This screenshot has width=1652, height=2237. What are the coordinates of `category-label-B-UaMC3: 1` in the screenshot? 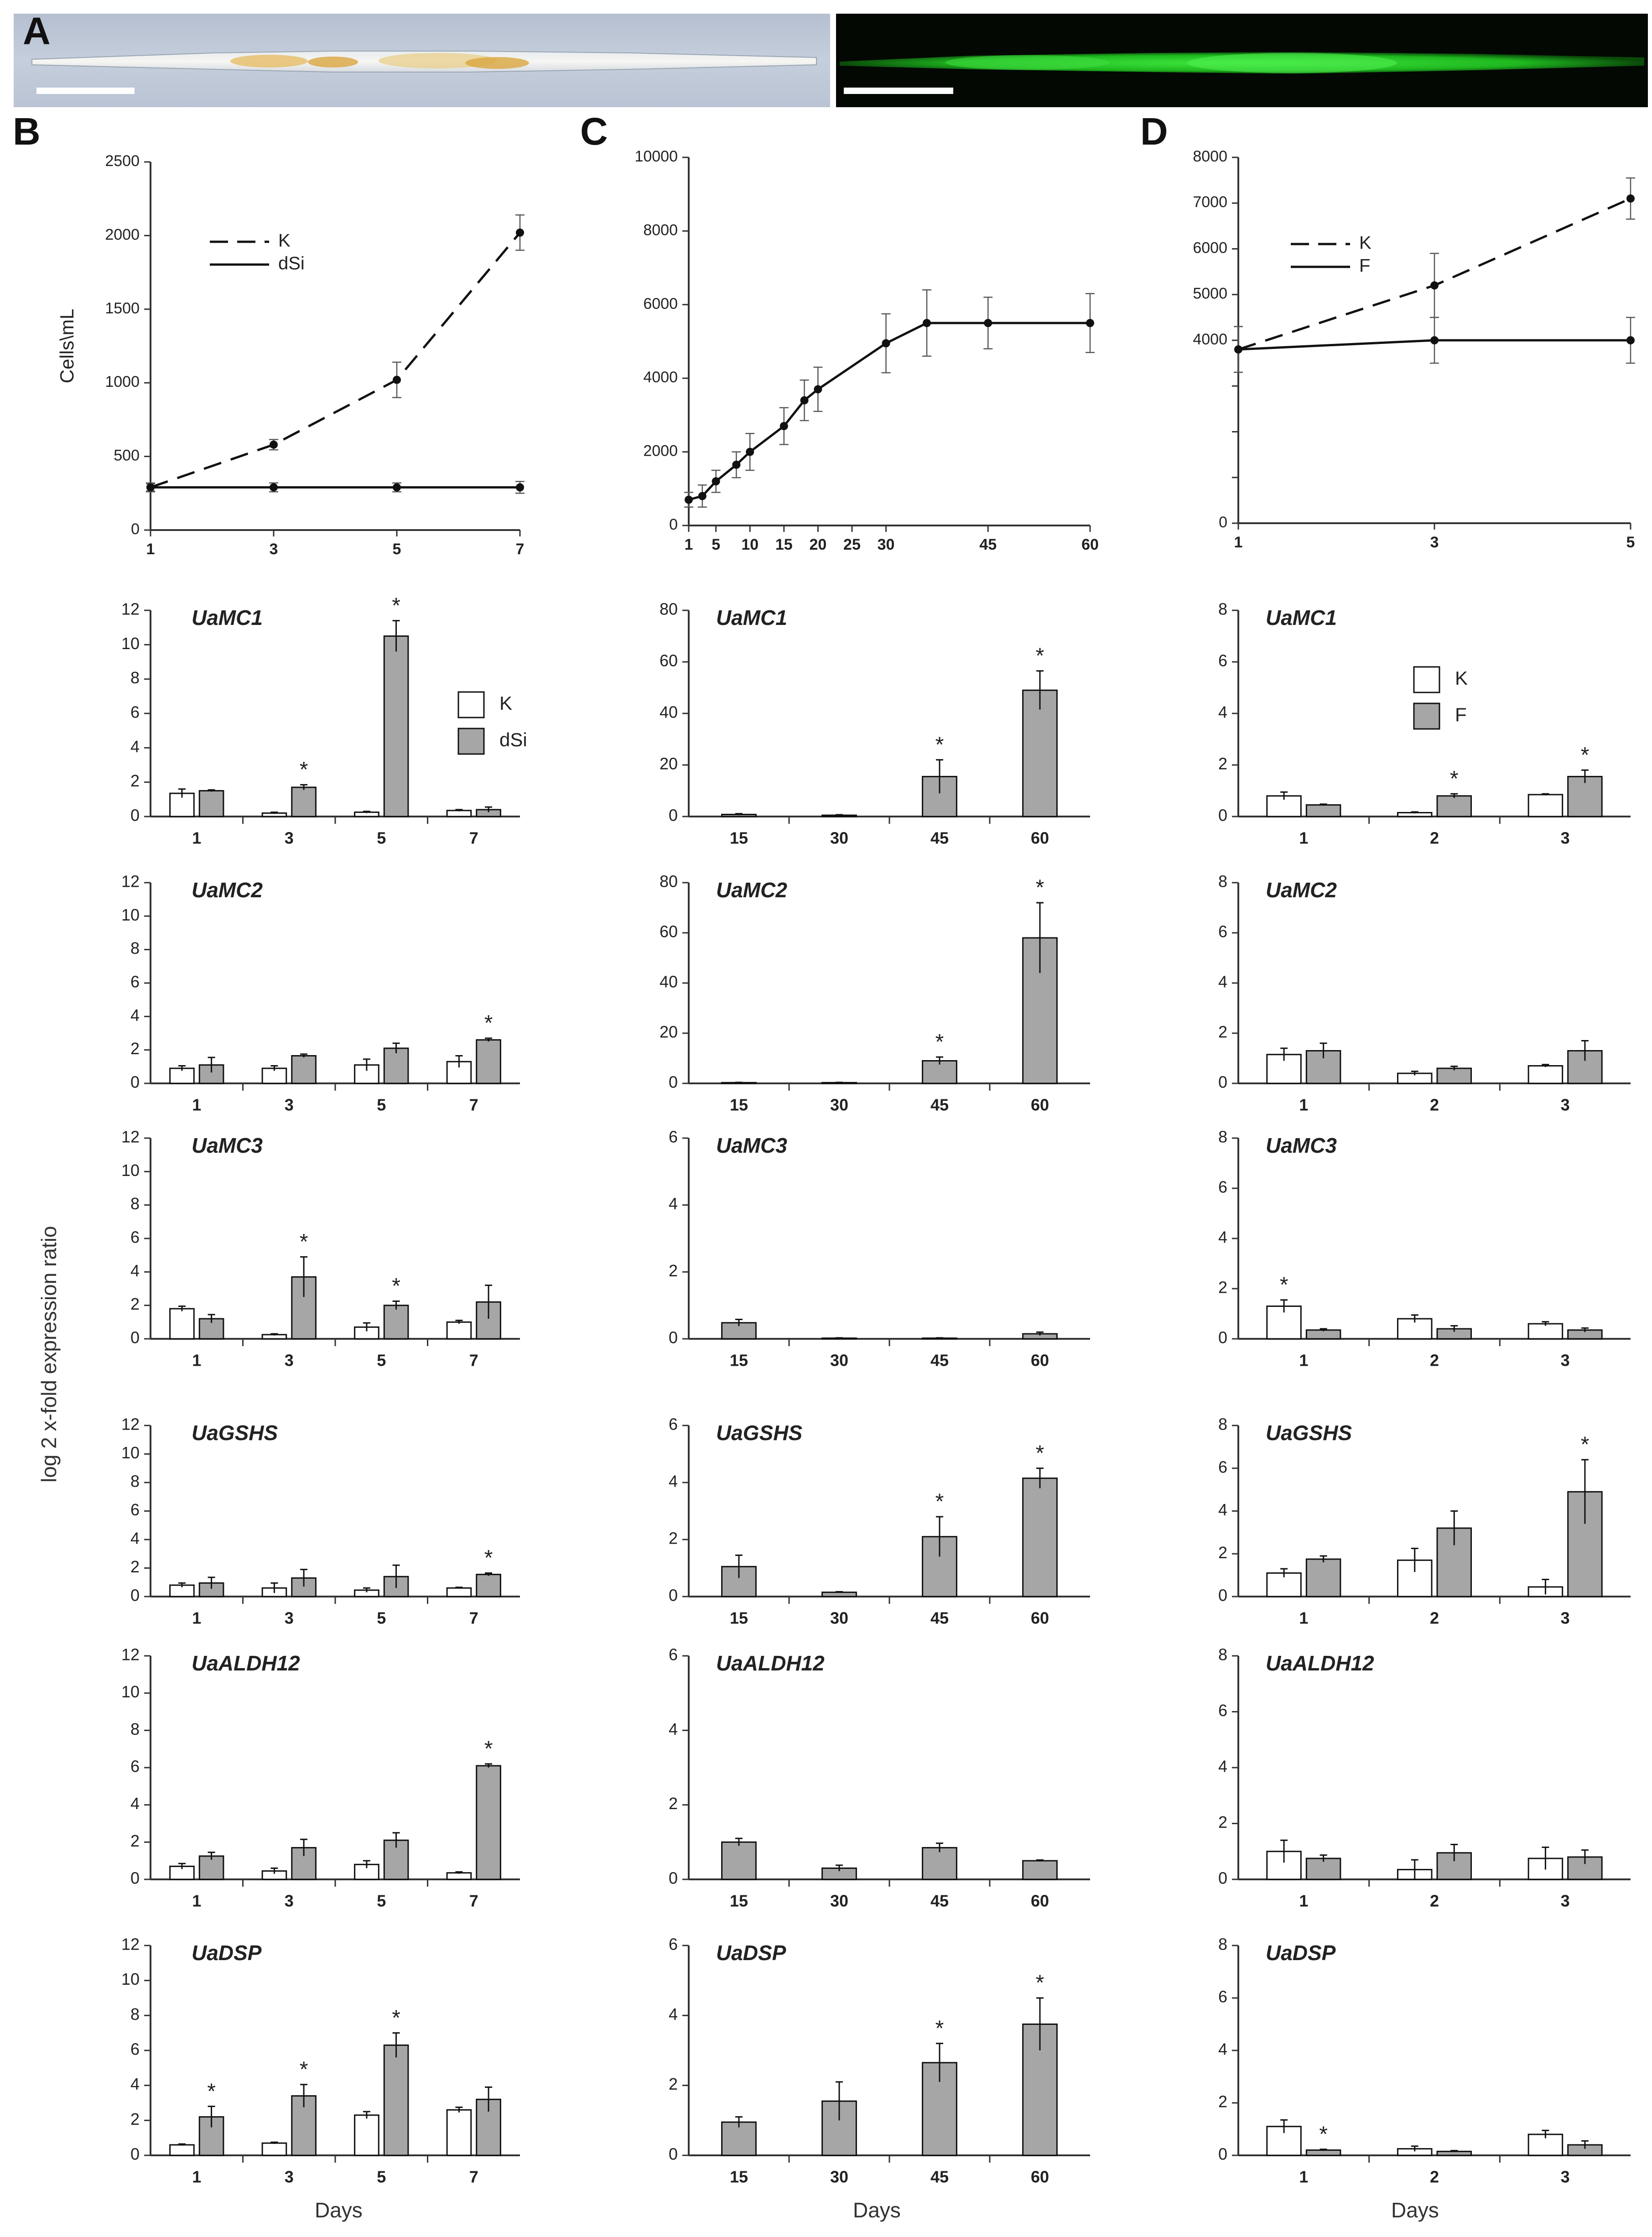 It's located at (197, 1360).